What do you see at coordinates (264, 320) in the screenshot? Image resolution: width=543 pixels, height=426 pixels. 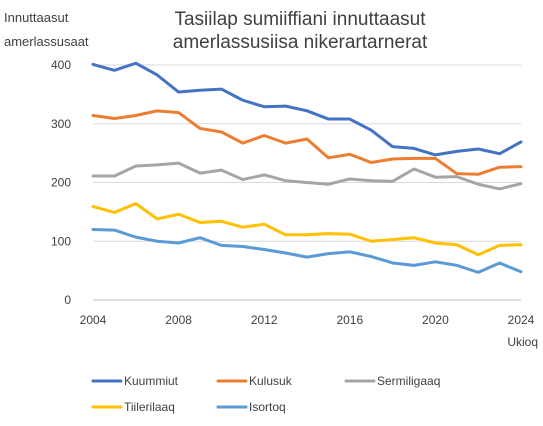 I see `x-tick-label: 2012` at bounding box center [264, 320].